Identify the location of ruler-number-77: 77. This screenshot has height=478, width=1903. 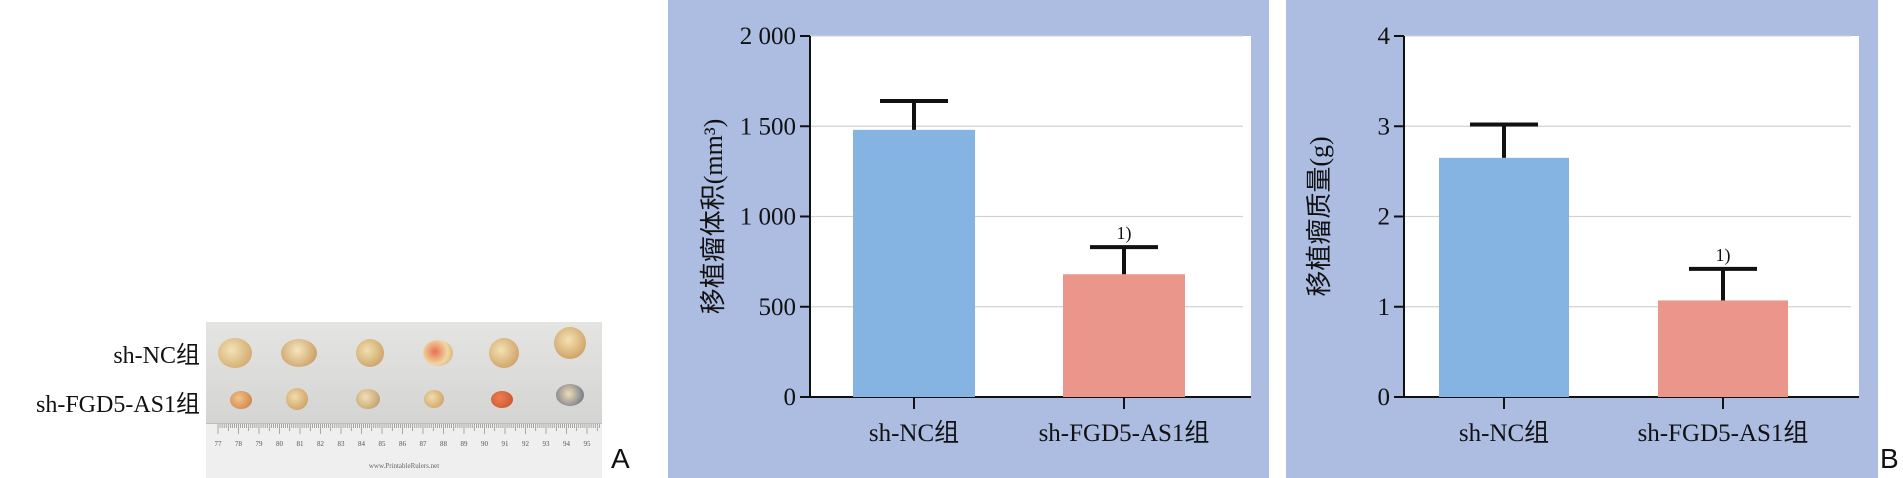
(219, 444).